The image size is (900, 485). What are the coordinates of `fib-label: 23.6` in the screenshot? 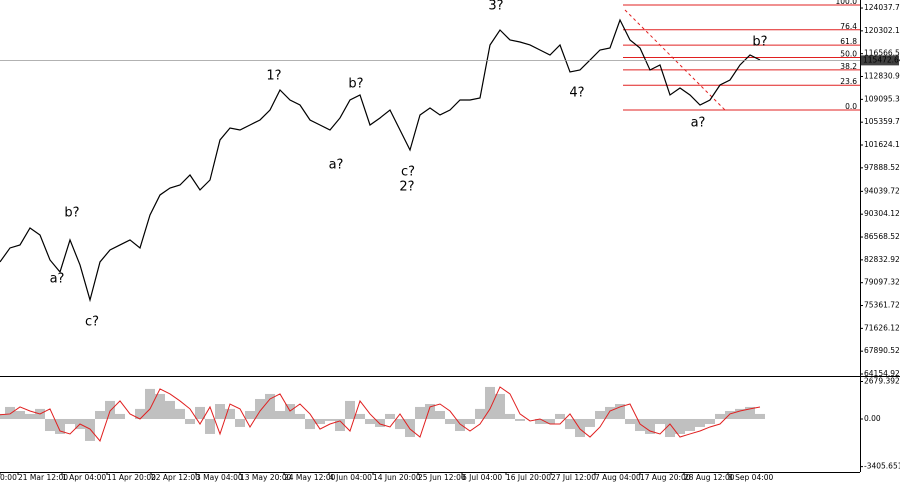 It's located at (848, 81).